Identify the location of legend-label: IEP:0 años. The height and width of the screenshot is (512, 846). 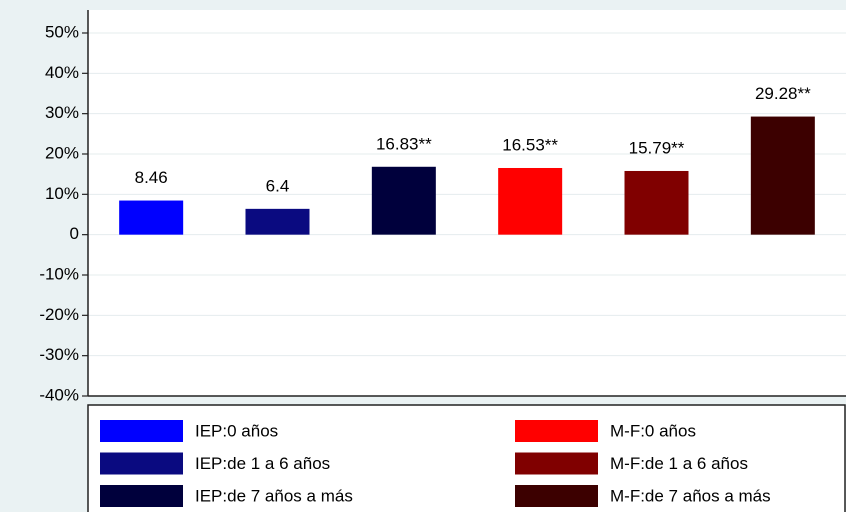
(236, 430).